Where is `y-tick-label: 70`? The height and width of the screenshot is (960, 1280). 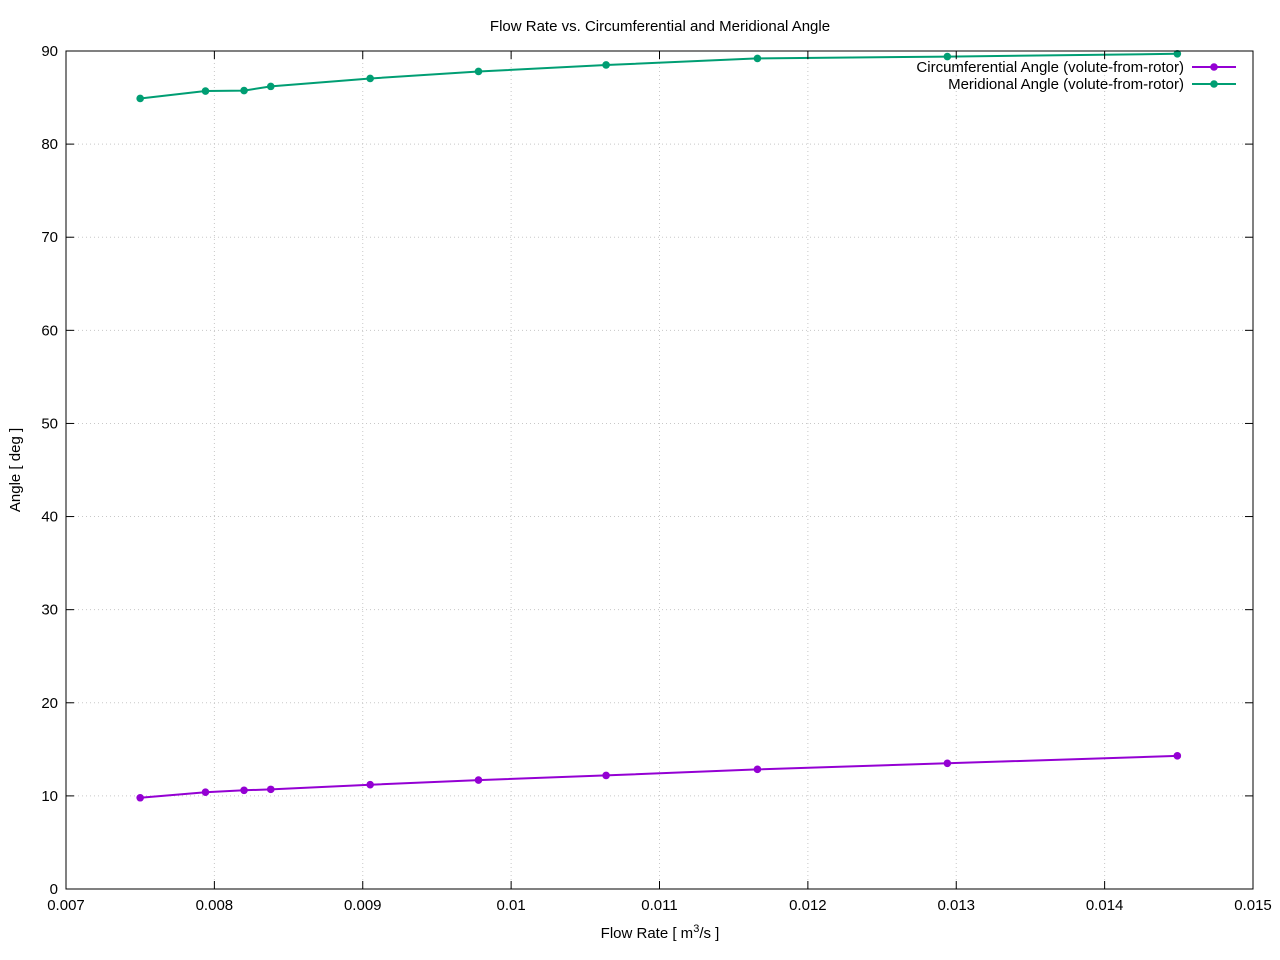
y-tick-label: 70 is located at coordinates (49, 237).